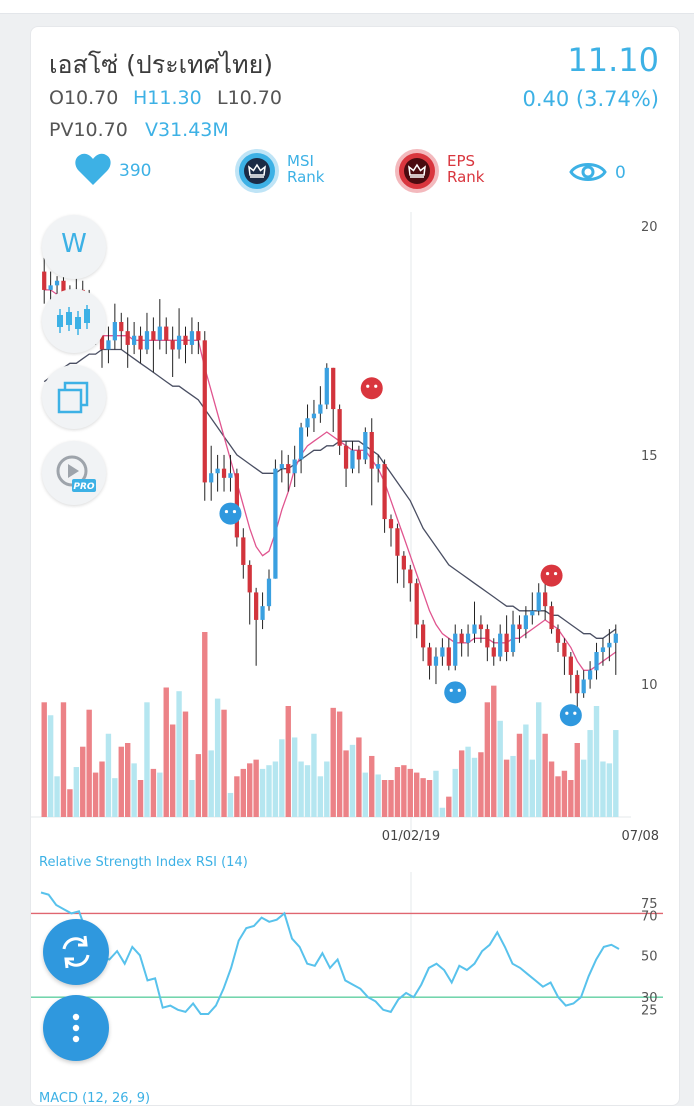 This screenshot has height=1106, width=694. I want to click on more-options-button, so click(76, 1028).